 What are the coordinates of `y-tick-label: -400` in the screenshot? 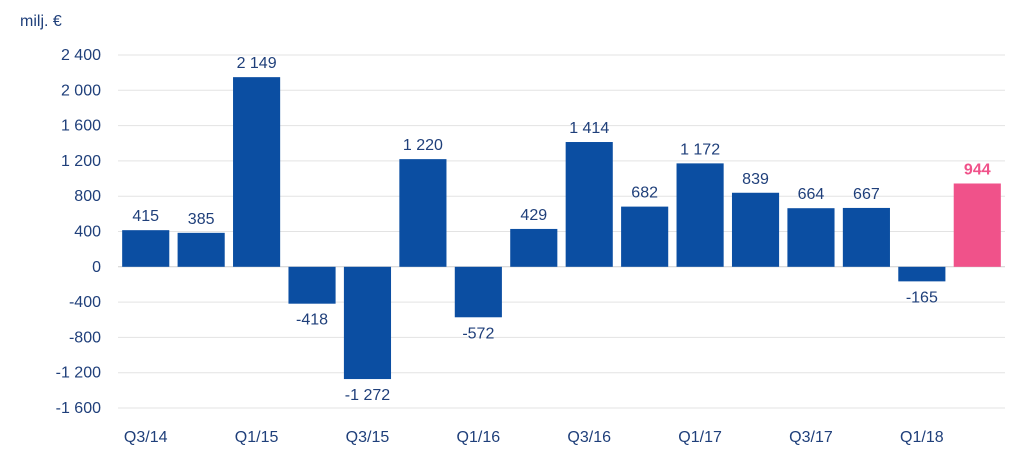 It's located at (85, 302).